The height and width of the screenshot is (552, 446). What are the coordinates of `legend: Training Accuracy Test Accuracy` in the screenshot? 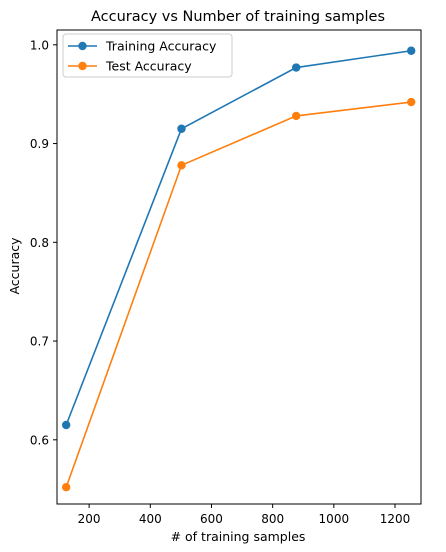 It's located at (147, 55).